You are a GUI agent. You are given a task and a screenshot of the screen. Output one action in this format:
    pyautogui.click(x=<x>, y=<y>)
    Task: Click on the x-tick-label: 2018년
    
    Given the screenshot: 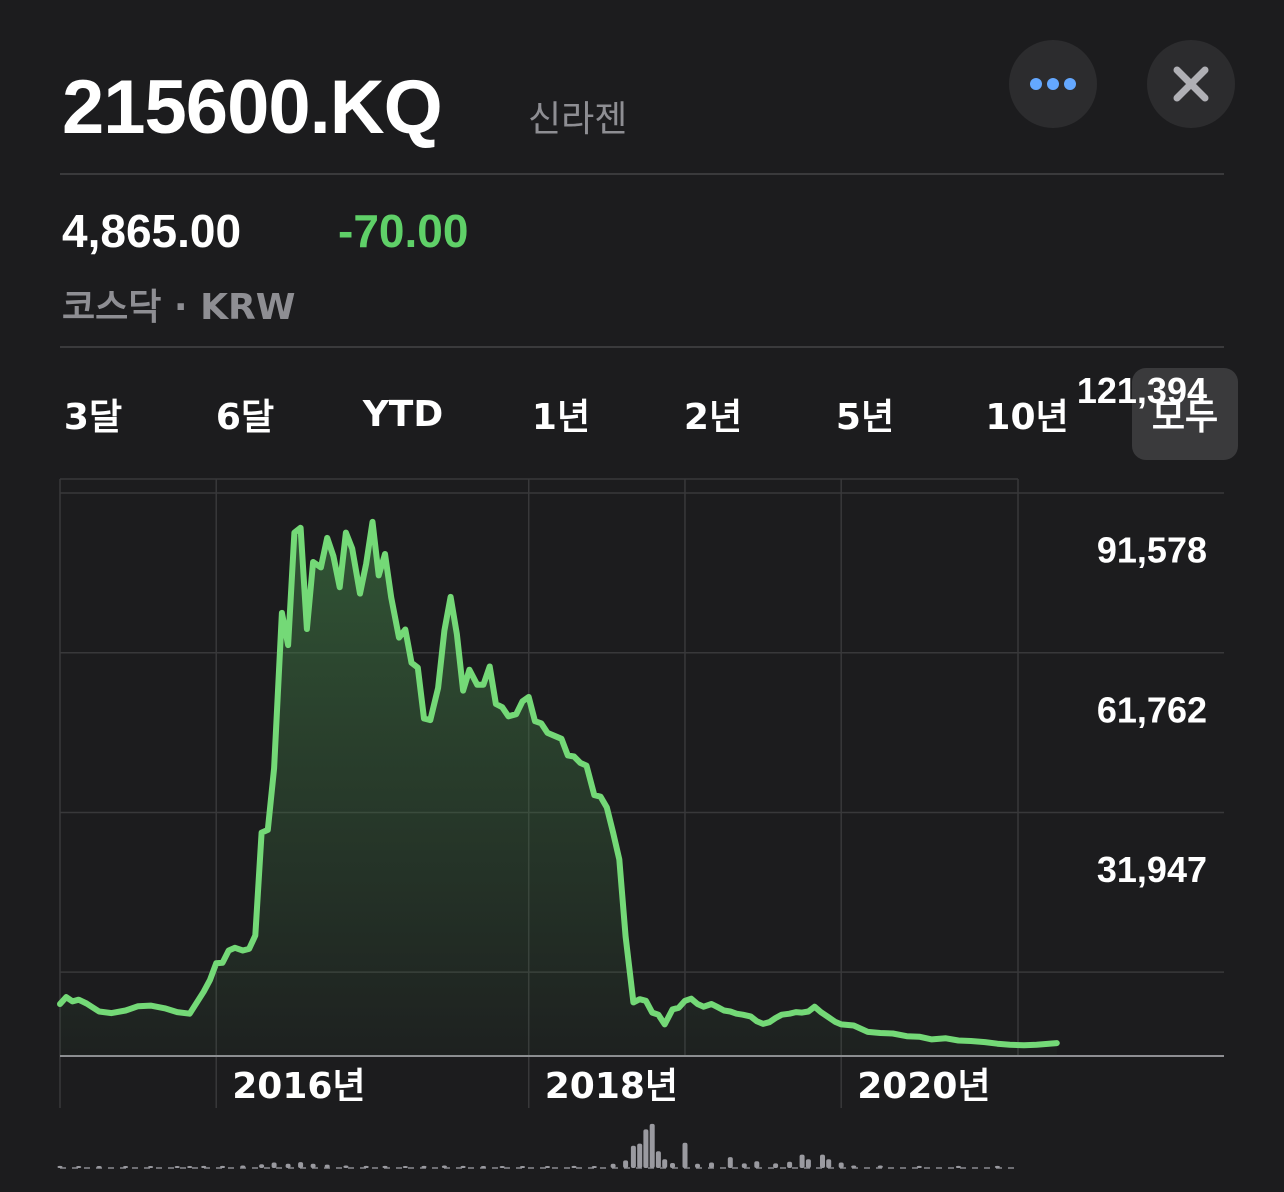 What is the action you would take?
    pyautogui.click(x=611, y=1086)
    